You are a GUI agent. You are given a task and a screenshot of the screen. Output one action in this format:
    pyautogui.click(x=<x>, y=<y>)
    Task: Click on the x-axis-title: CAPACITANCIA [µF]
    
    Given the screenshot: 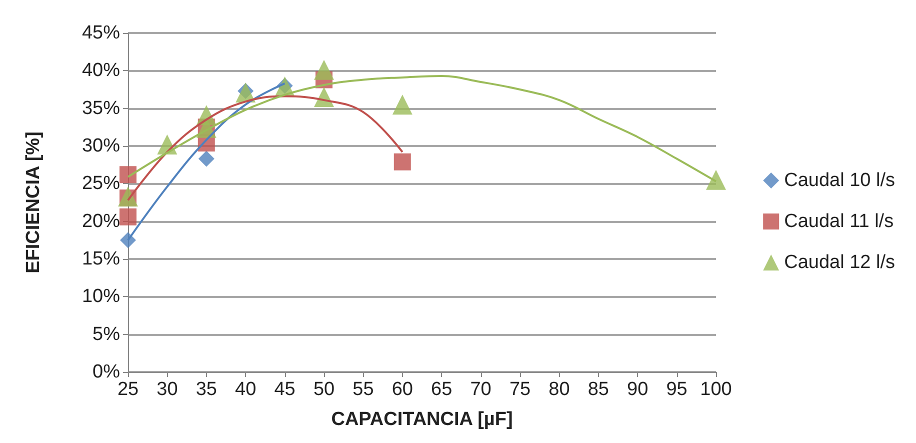 What is the action you would take?
    pyautogui.click(x=422, y=419)
    